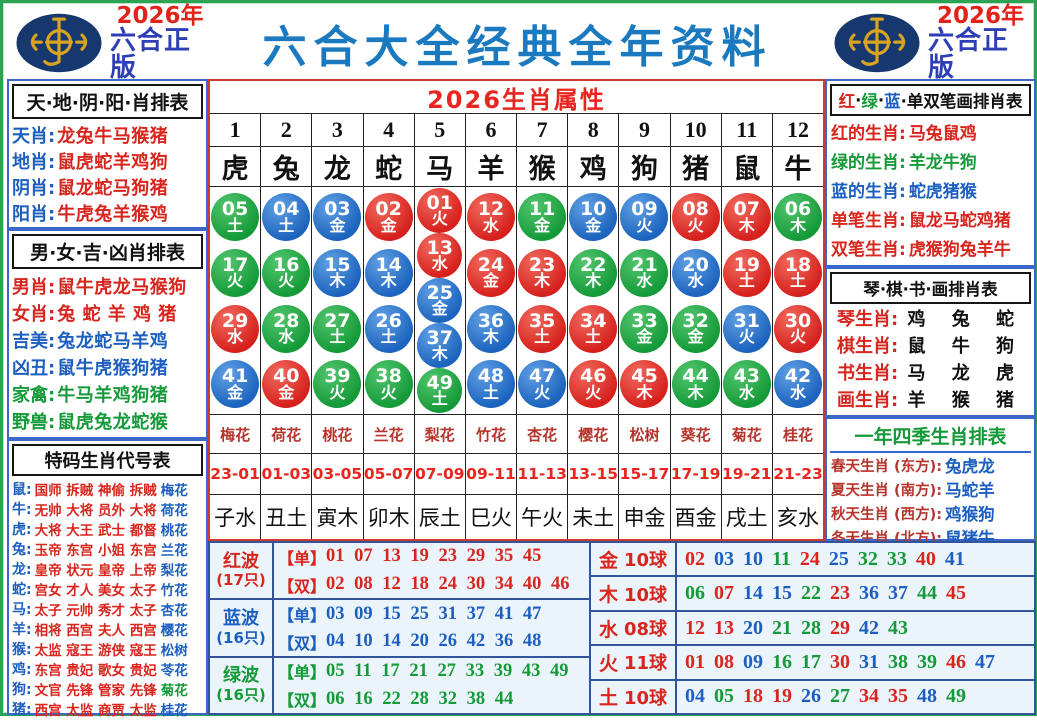 The width and height of the screenshot is (1037, 722). I want to click on ball-column: 11 金 23 木 35 土 47 火, so click(541, 301).